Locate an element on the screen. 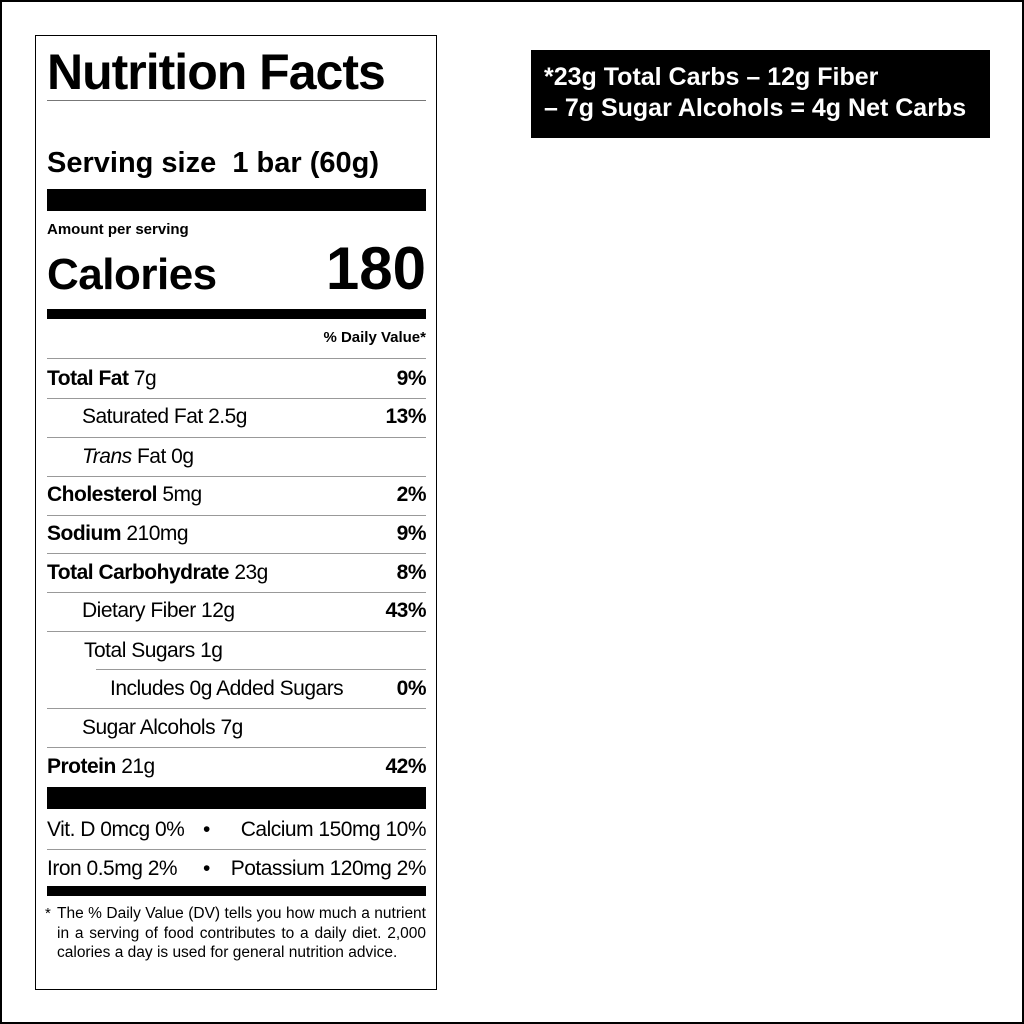 The height and width of the screenshot is (1024, 1024). nutrient-name: Sugar Alcohols is located at coordinates (149, 727).